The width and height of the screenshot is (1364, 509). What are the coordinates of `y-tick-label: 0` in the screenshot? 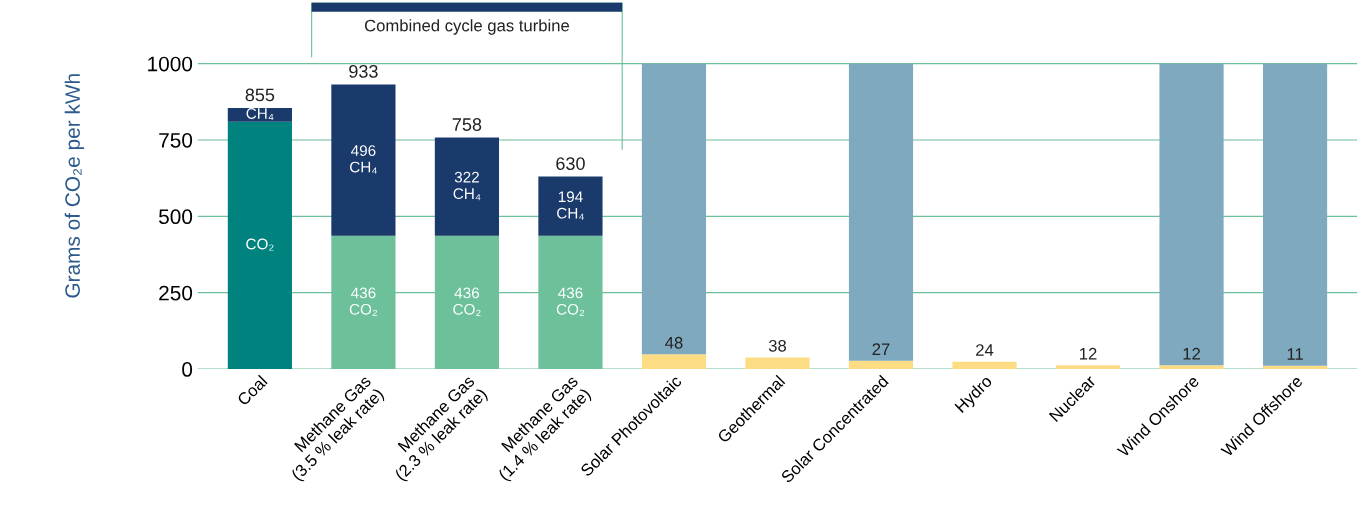 It's located at (187, 369).